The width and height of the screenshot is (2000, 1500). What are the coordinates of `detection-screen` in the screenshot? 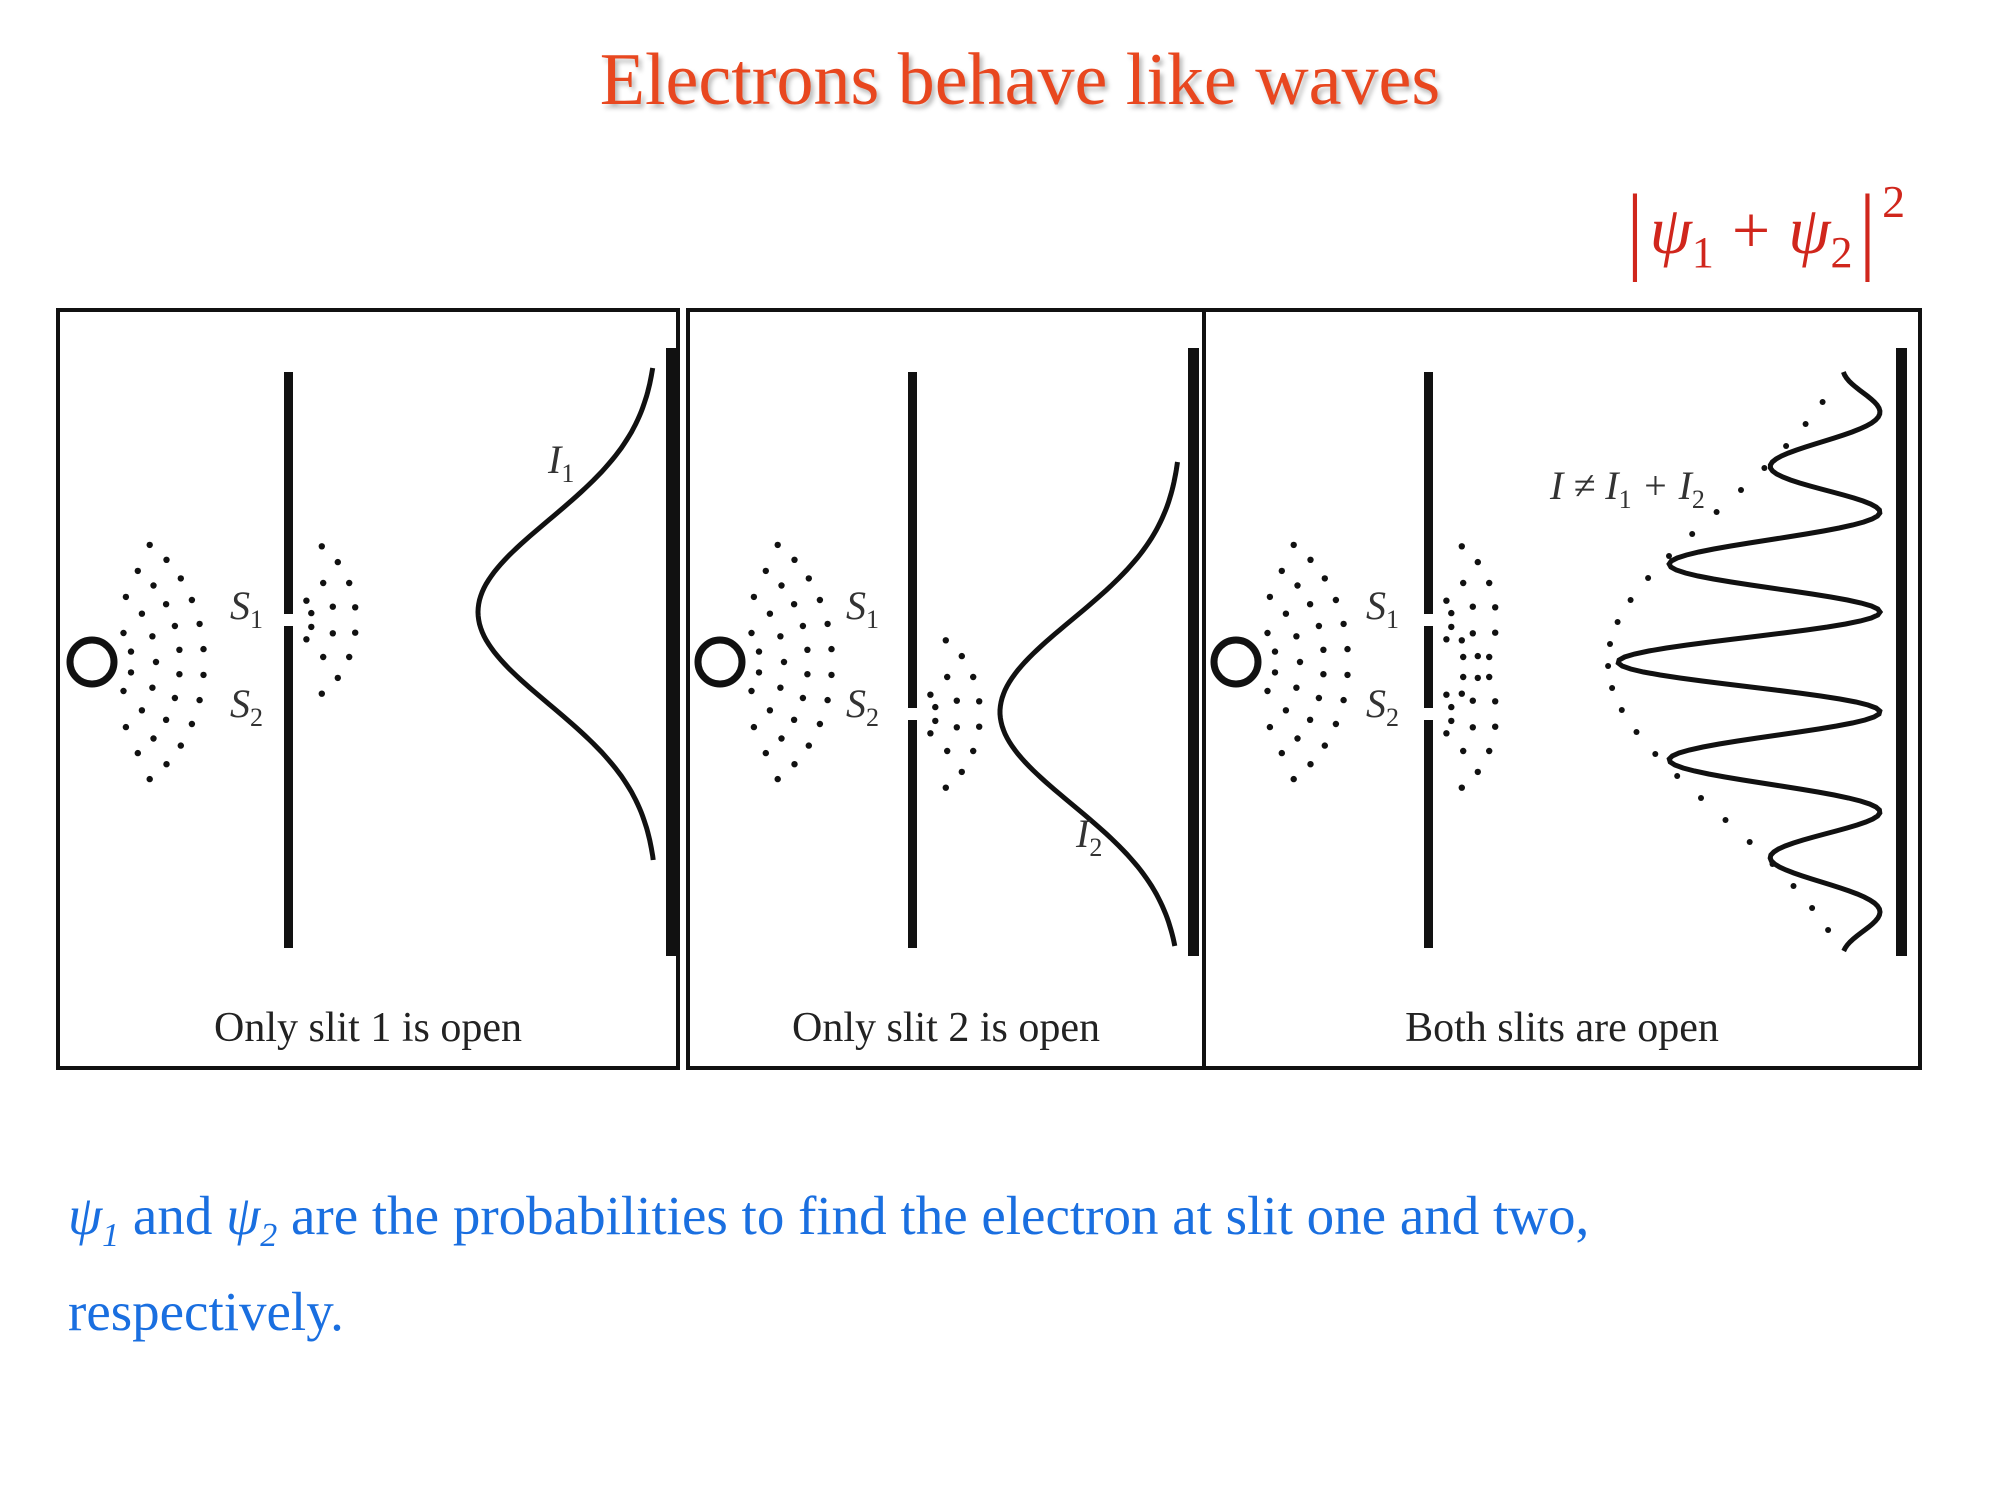 It's located at (671, 652).